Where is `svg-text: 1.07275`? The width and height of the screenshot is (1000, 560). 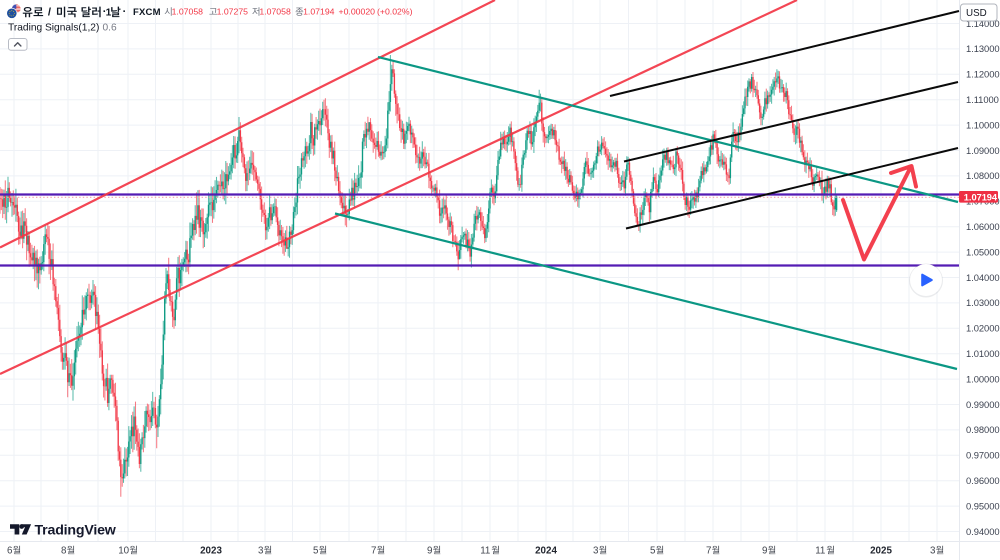
svg-text: 1.07275 is located at coordinates (233, 11).